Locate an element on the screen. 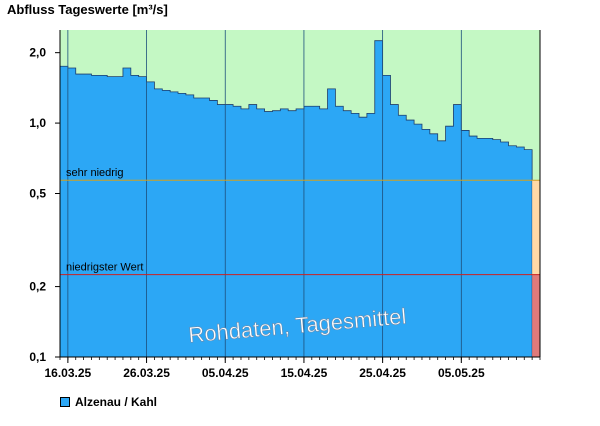 This screenshot has width=600, height=426. threshold-label-1: niedrigster Wert is located at coordinates (104, 268).